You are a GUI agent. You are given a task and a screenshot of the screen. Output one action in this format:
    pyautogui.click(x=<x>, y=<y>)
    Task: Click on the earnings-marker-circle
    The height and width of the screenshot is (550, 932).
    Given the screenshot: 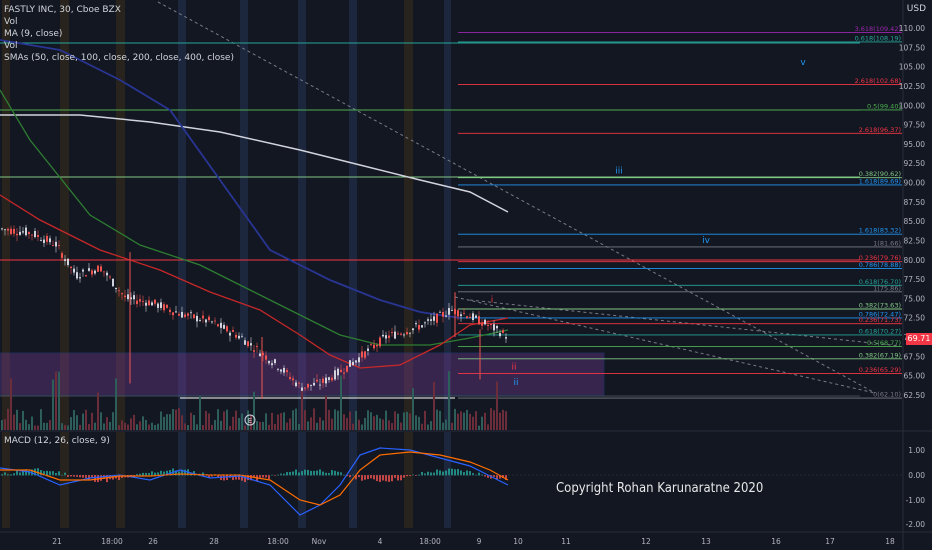 What is the action you would take?
    pyautogui.click(x=250, y=420)
    